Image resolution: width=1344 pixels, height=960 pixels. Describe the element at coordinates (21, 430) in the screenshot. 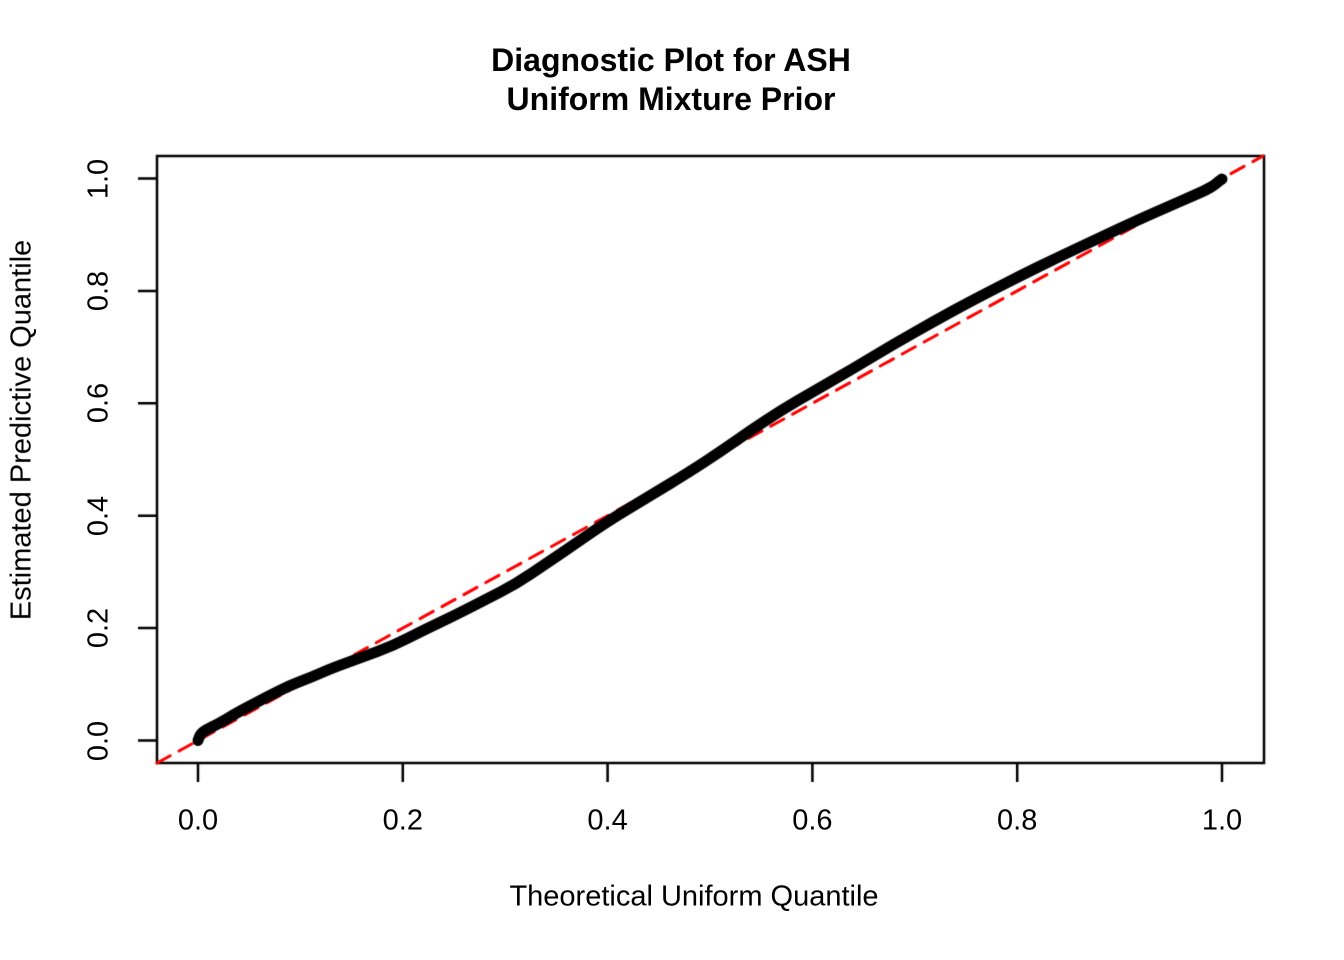

I see `y-axis-label: Estimated Predictive Quantile` at that location.